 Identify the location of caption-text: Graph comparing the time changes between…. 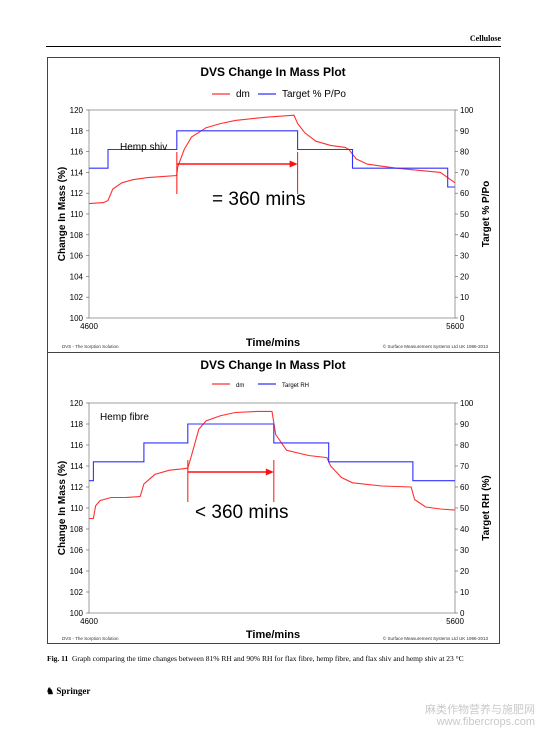
(268, 658).